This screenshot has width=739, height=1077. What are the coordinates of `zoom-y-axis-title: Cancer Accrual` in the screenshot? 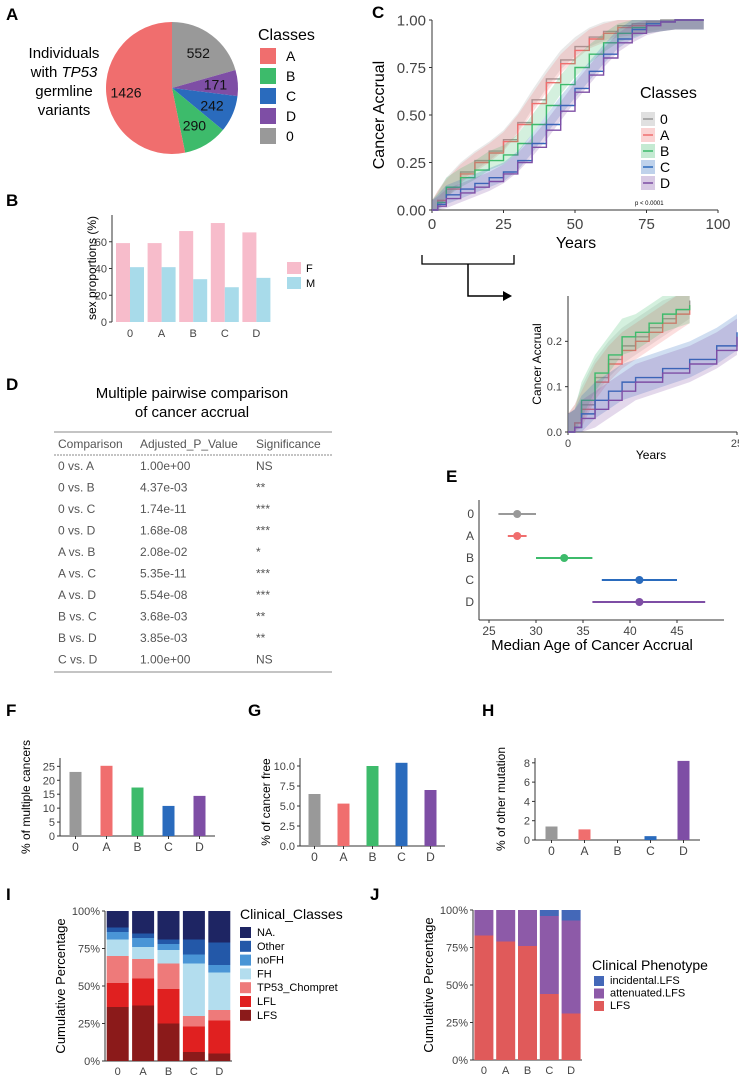 It's located at (537, 363).